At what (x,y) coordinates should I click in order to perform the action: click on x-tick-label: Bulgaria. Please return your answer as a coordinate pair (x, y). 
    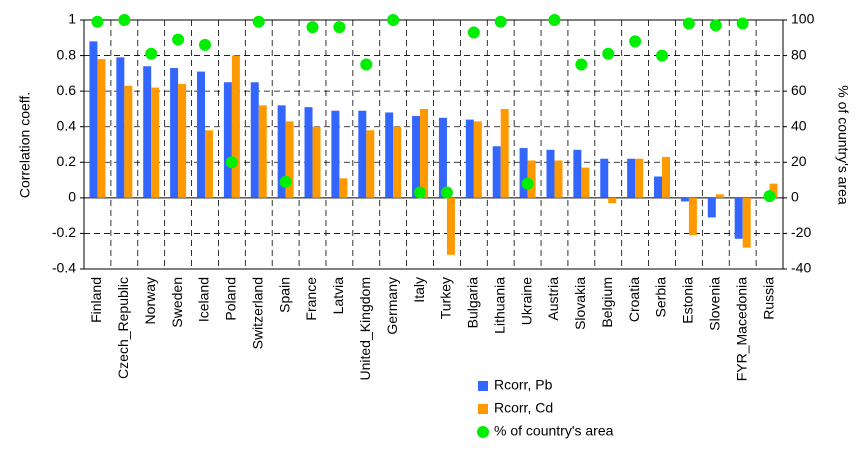
    Looking at the image, I should click on (473, 303).